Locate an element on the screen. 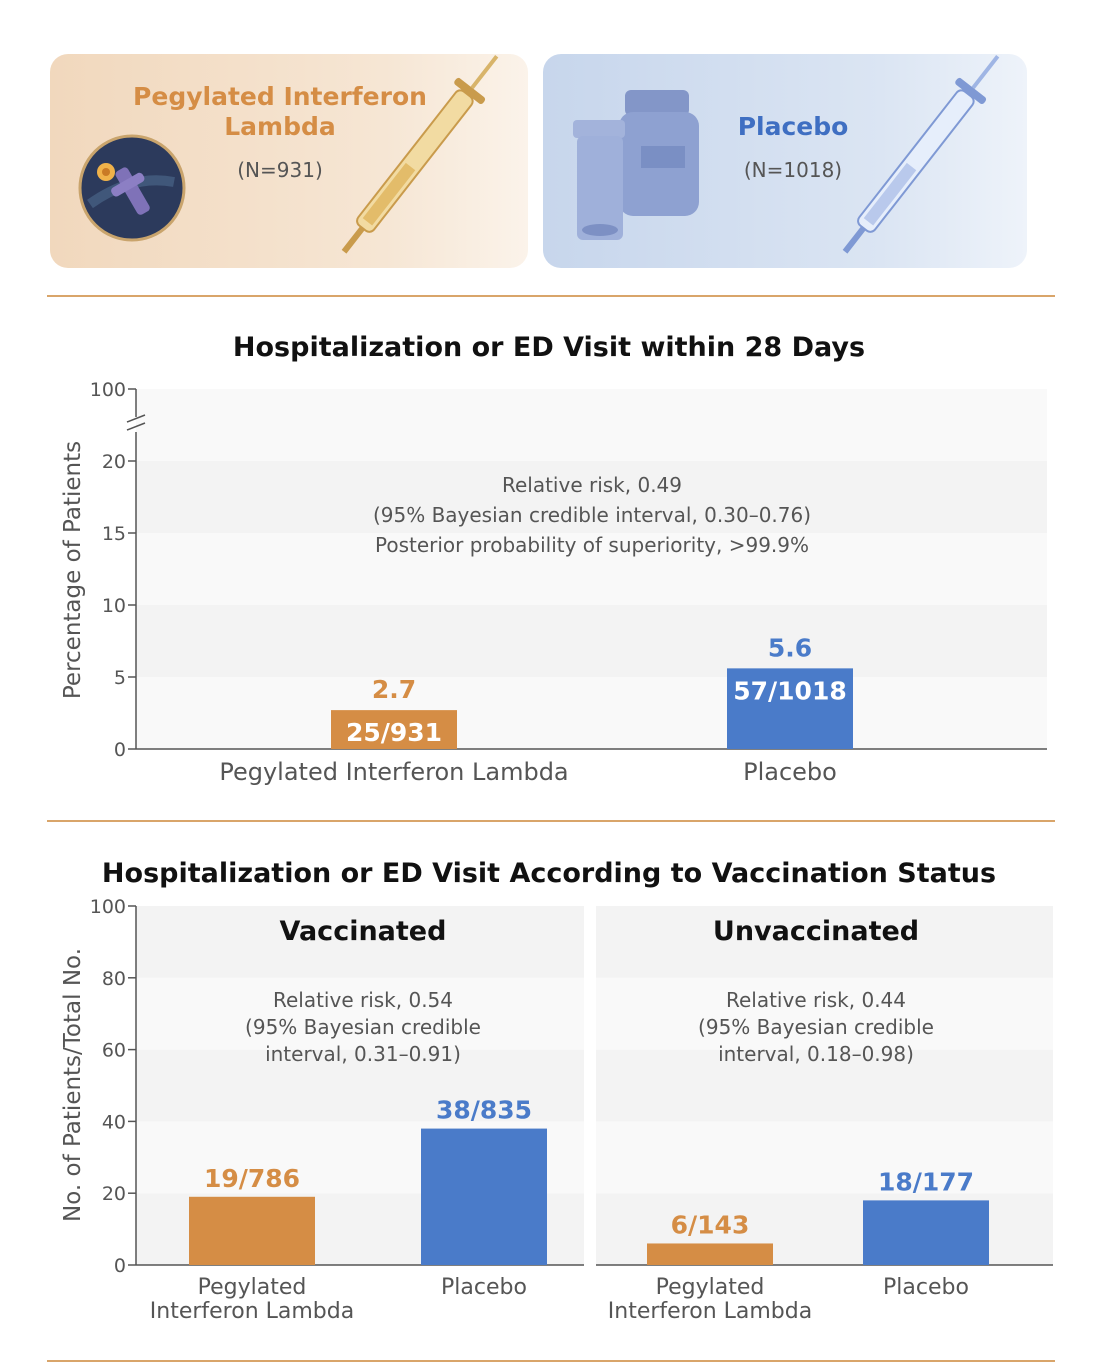 This screenshot has height=1371, width=1098. chart1-marks: 2.7 25/931 5.6 57/1018 is located at coordinates (592, 691).